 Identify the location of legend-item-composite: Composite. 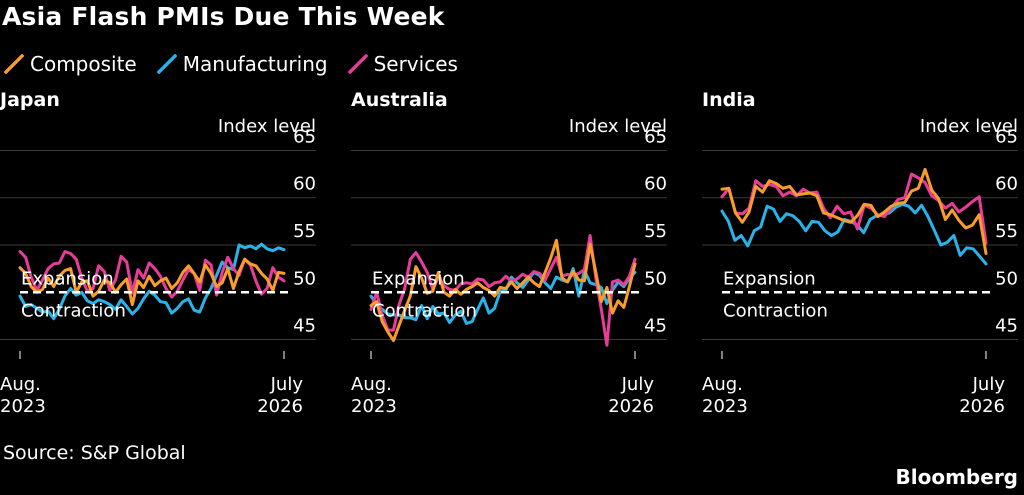
(70, 64).